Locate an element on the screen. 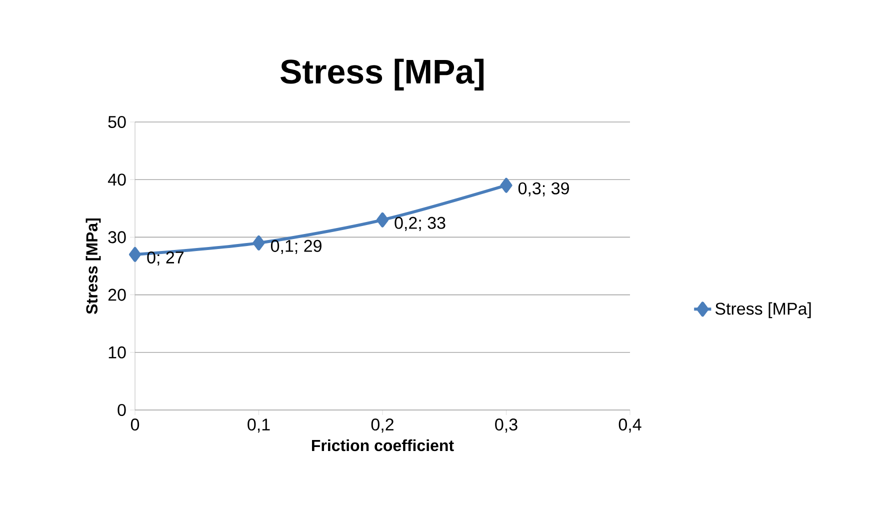 This screenshot has height=524, width=896. data-label: 0; 27 is located at coordinates (165, 258).